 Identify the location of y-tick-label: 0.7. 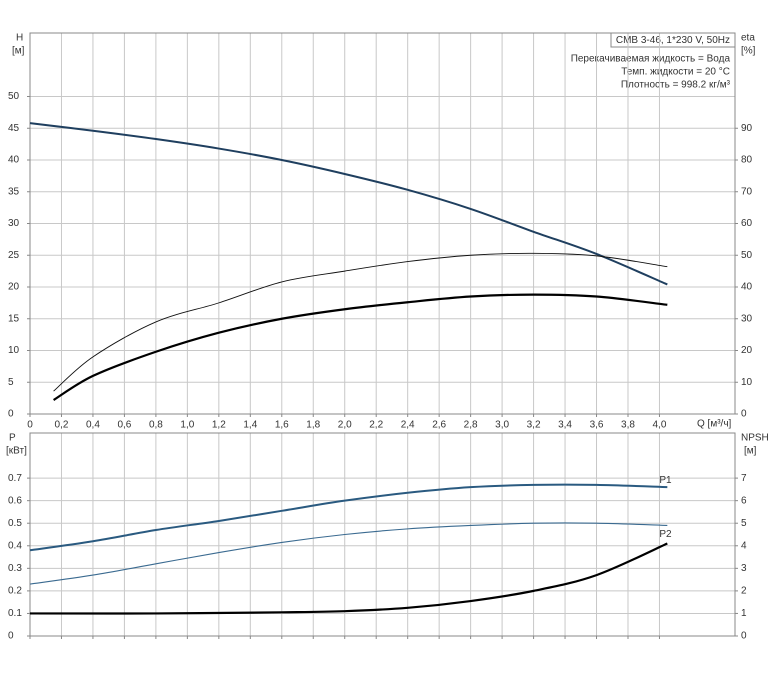
(15, 478).